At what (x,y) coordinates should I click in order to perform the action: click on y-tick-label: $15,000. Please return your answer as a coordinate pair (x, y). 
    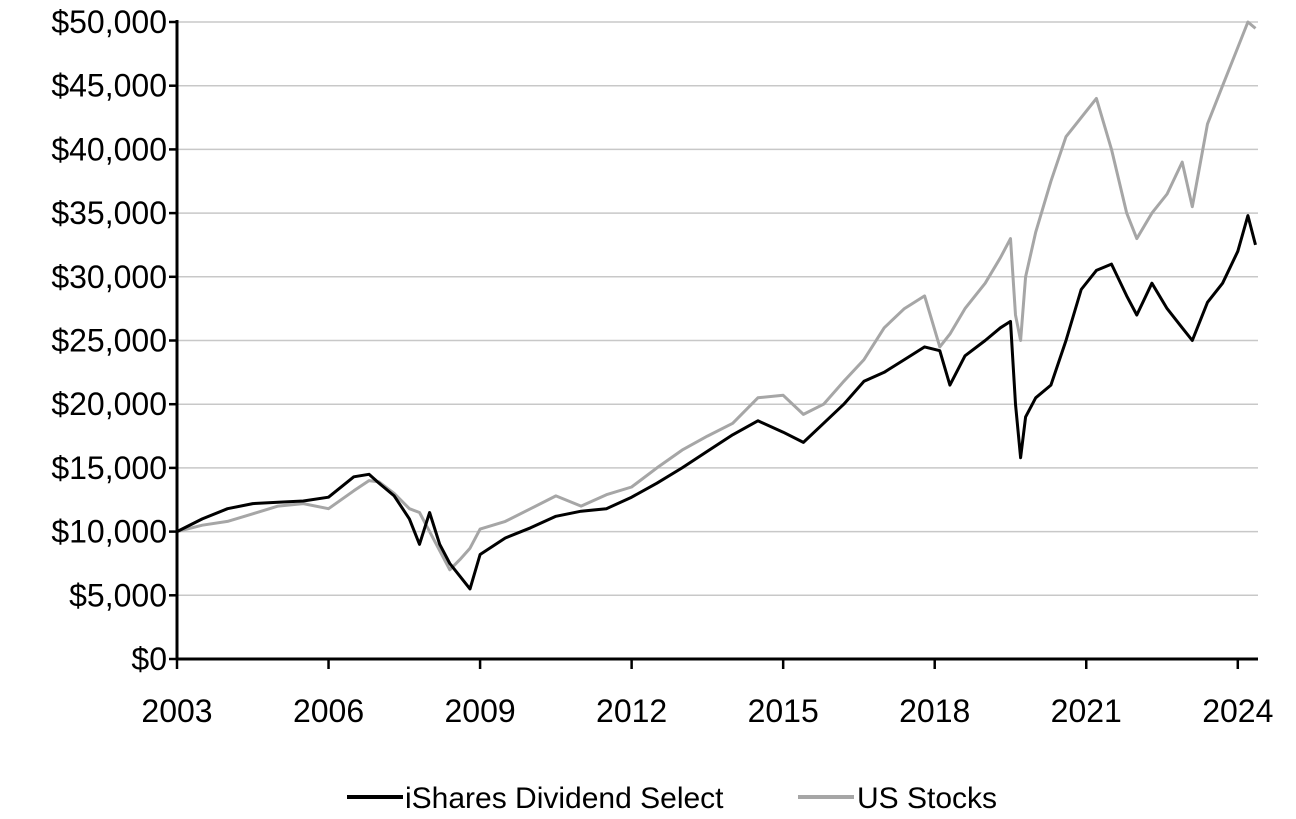
    Looking at the image, I should click on (109, 468).